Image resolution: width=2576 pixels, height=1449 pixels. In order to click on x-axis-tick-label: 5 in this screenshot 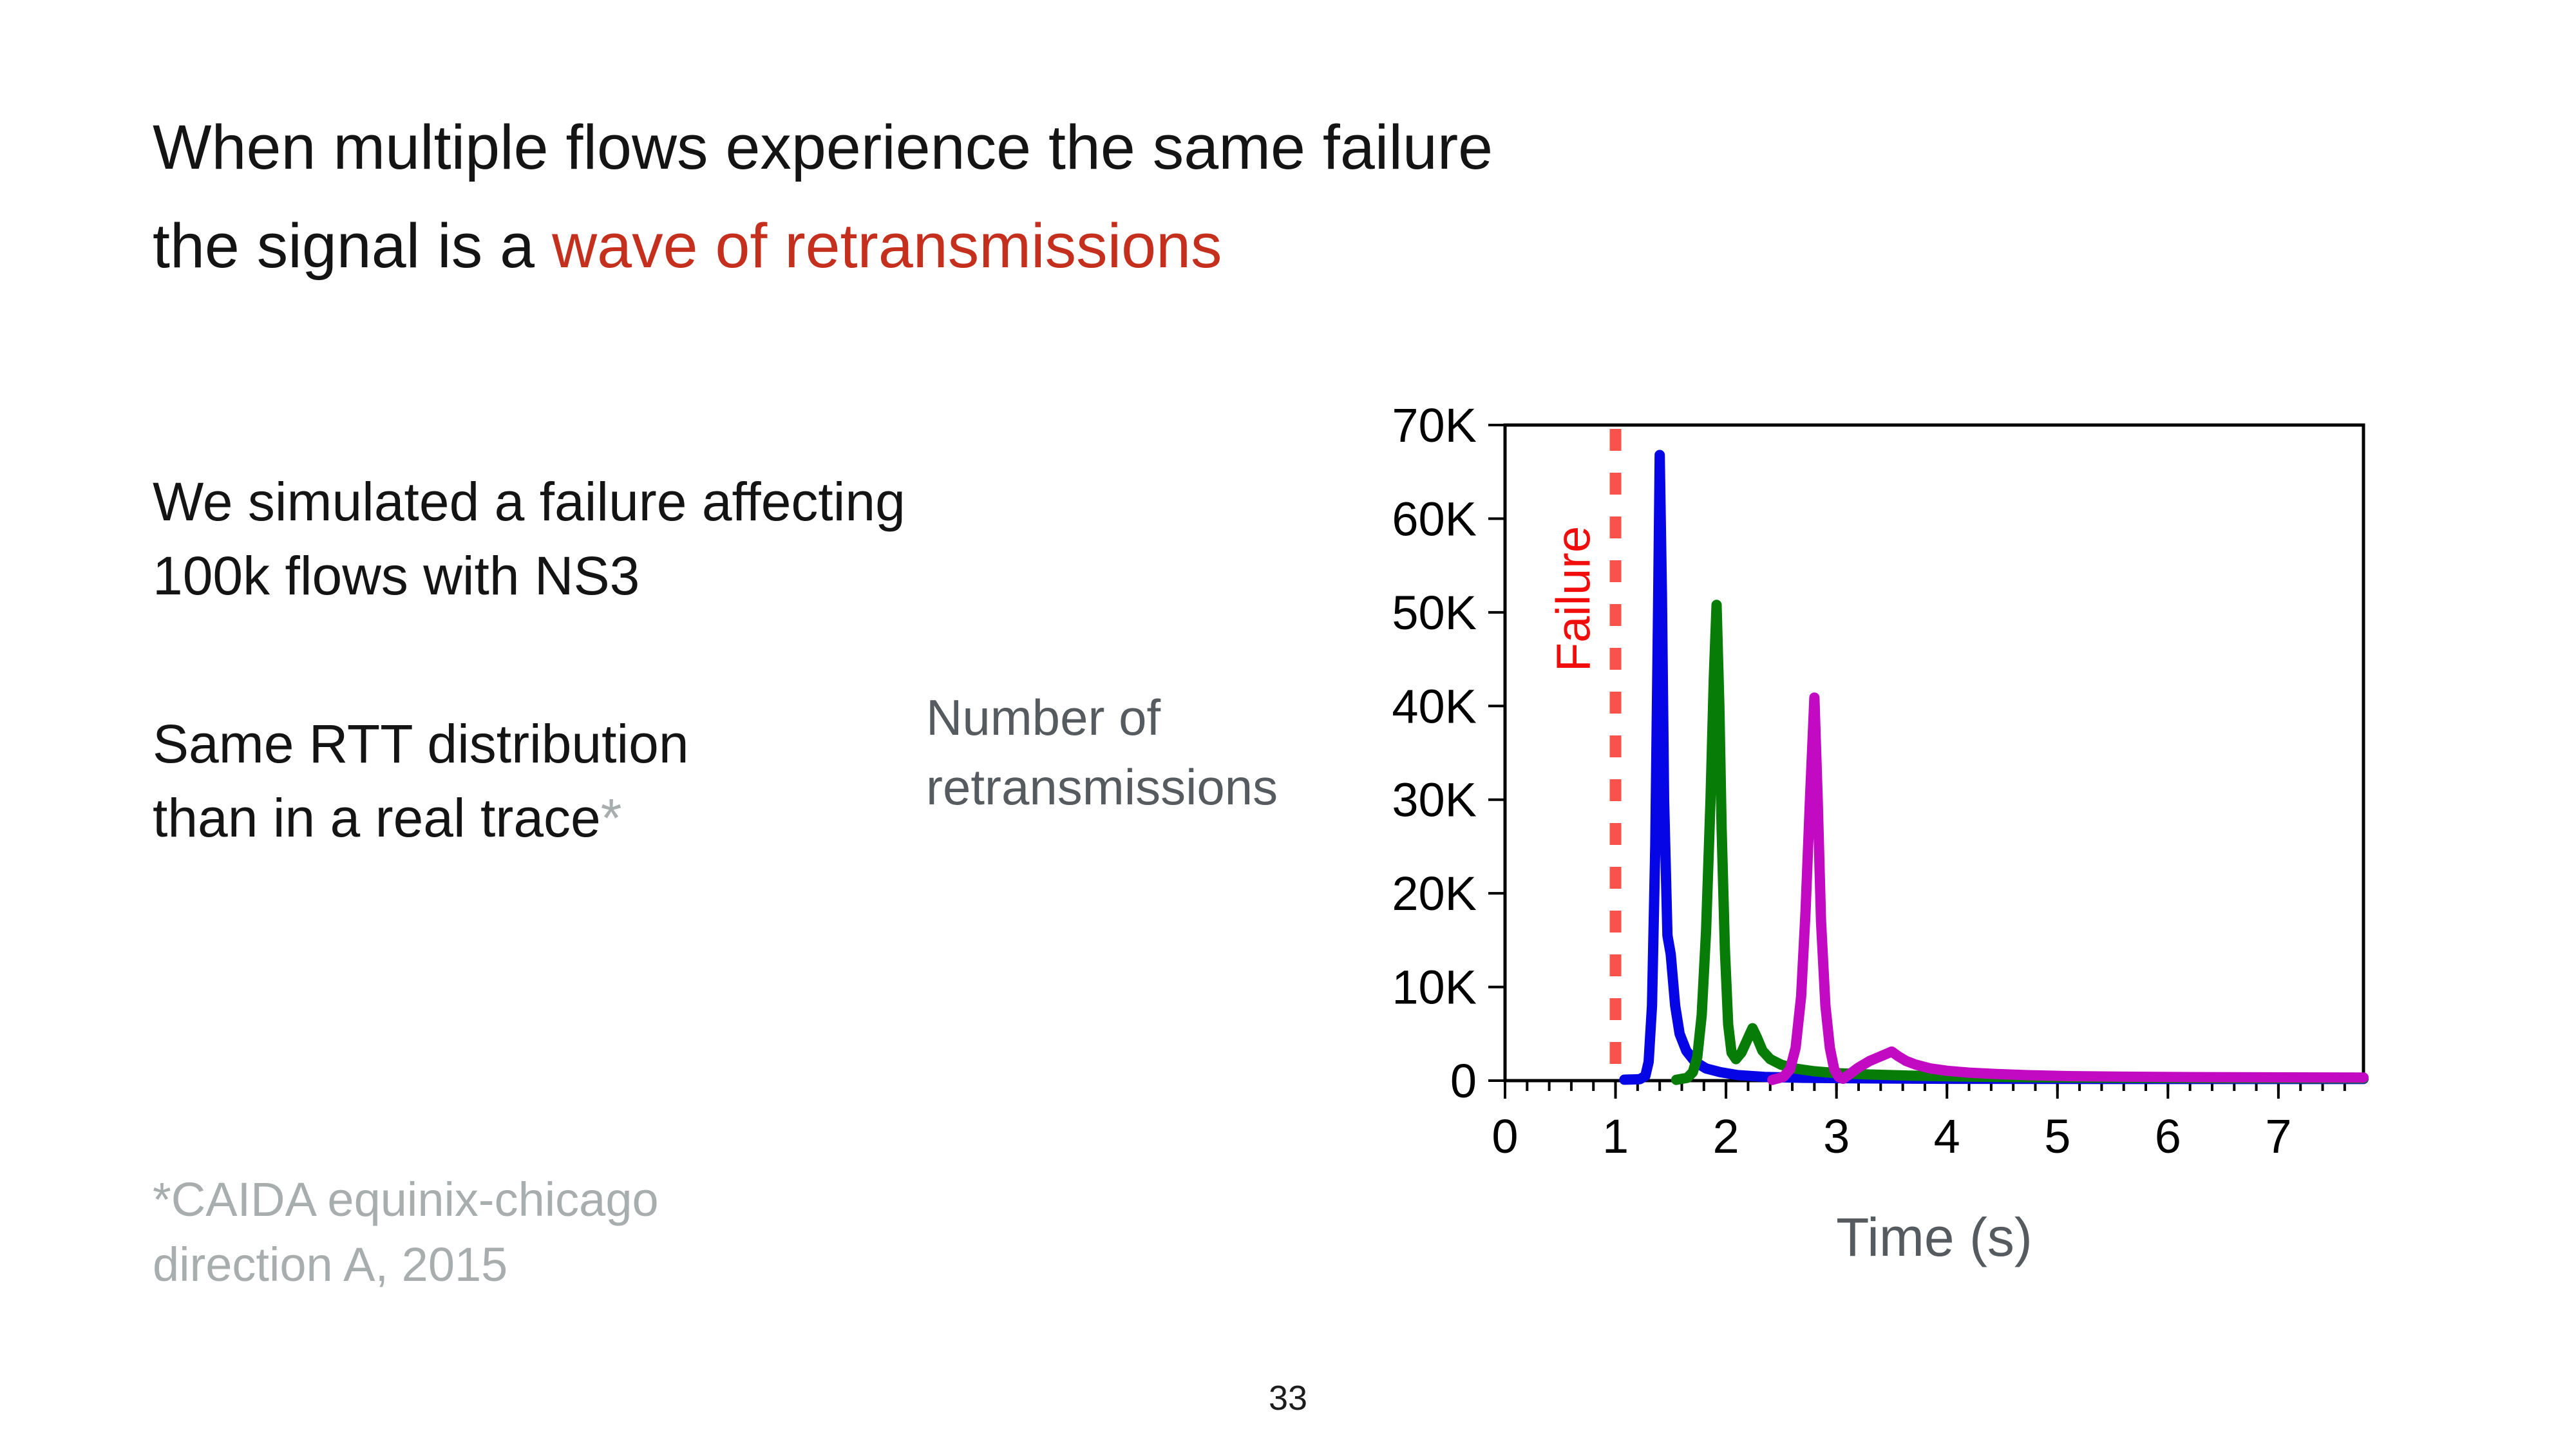, I will do `click(2057, 1136)`.